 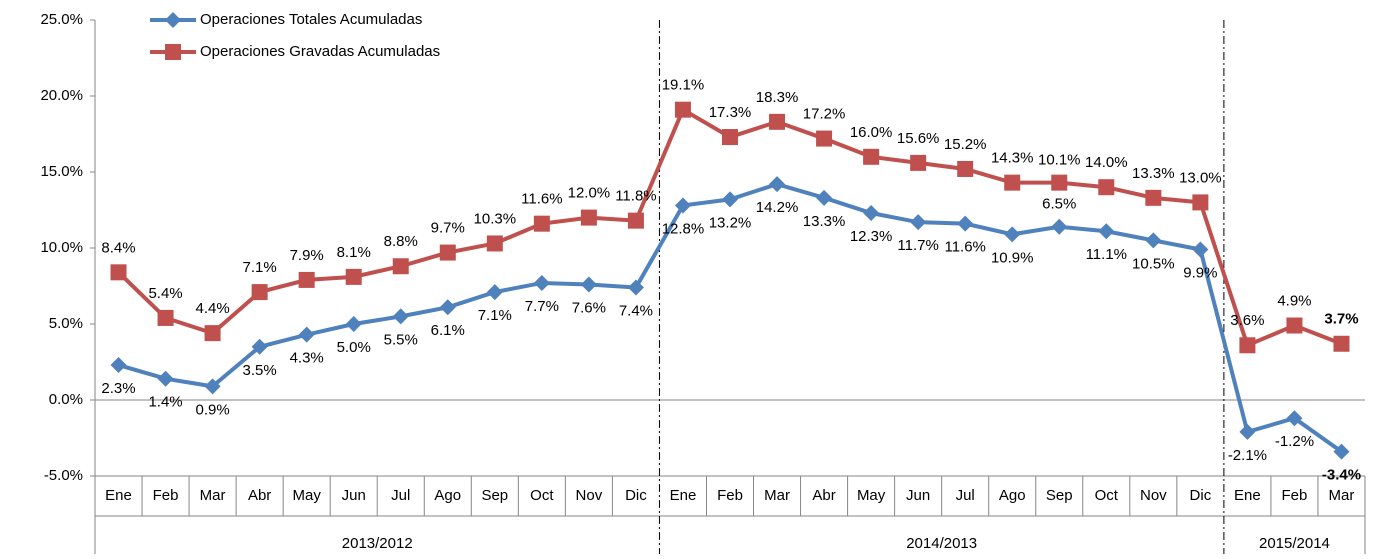 I want to click on data-label: 12.3%, so click(x=871, y=236).